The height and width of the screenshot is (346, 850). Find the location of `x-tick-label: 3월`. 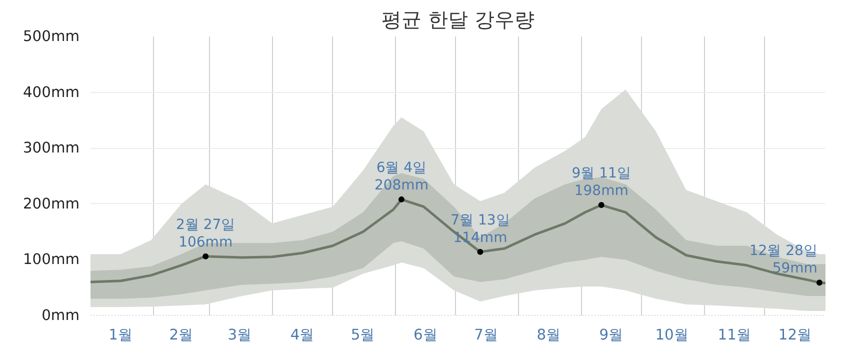

x-tick-label: 3월 is located at coordinates (240, 335).